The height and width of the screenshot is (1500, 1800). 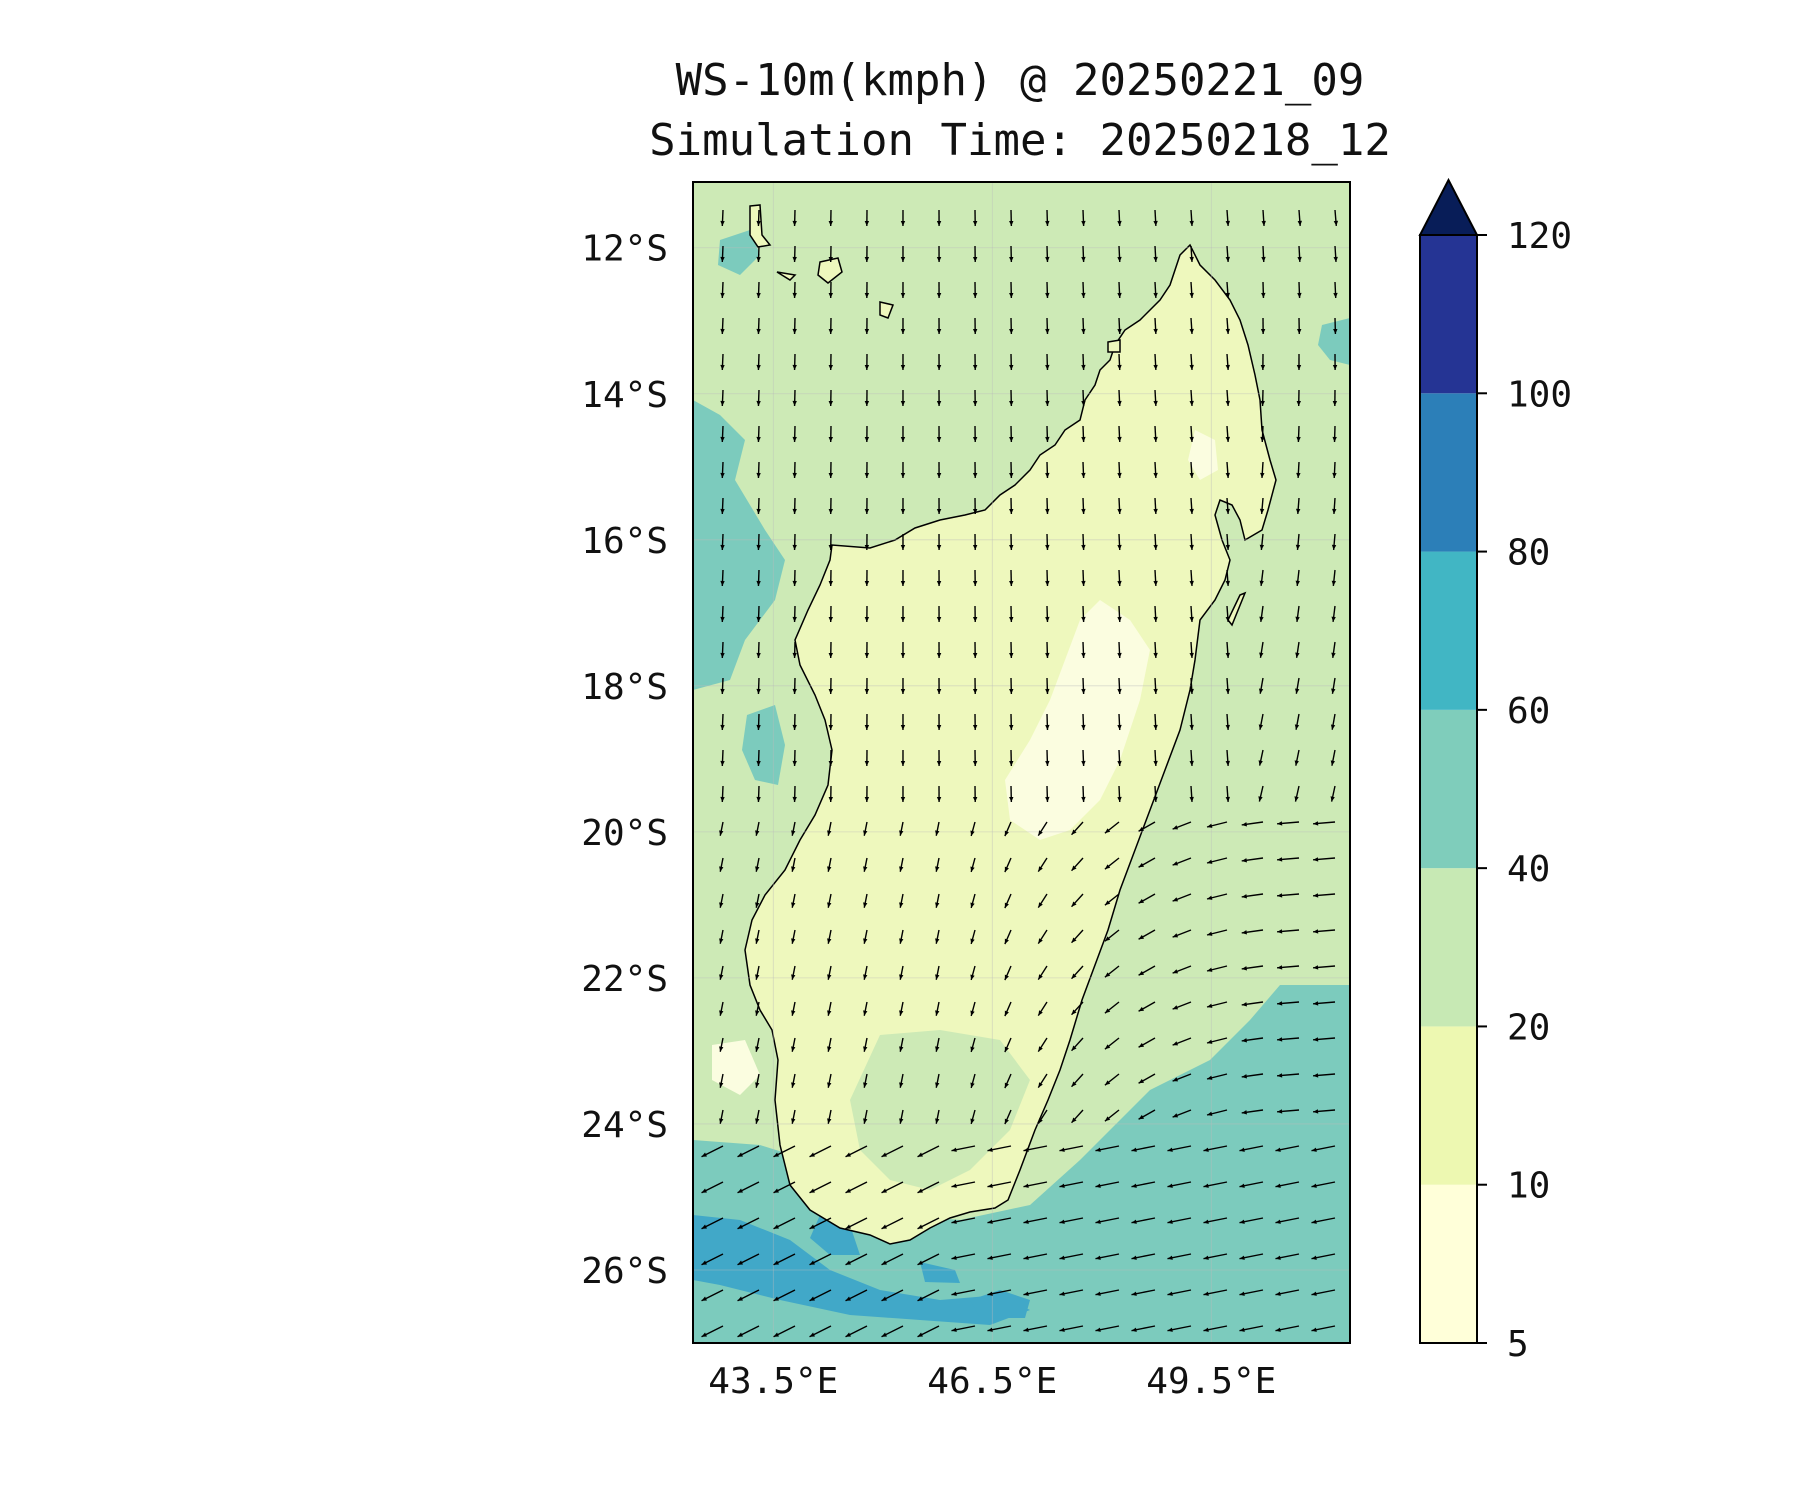 I want to click on island-mayotte, so click(x=760, y=226).